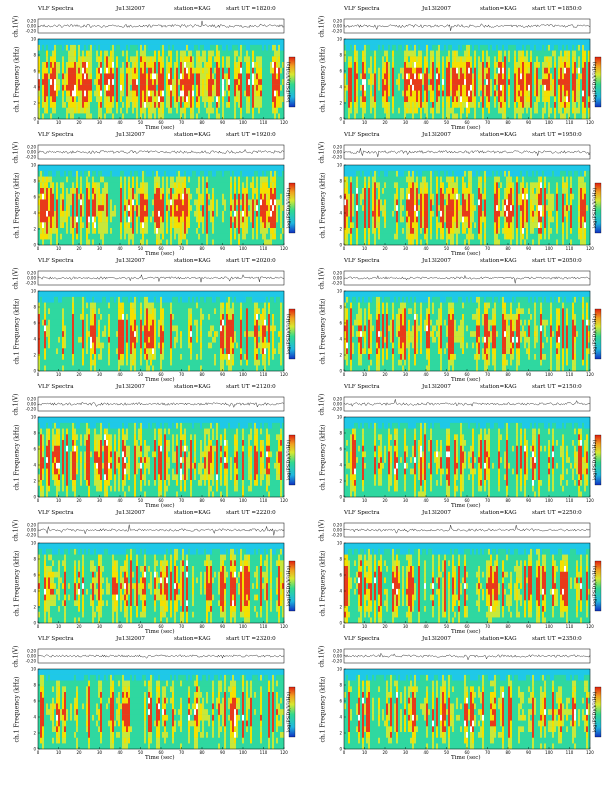  Describe the element at coordinates (130, 9) in the screenshot. I see `chart-date: Ju13l2007` at that location.